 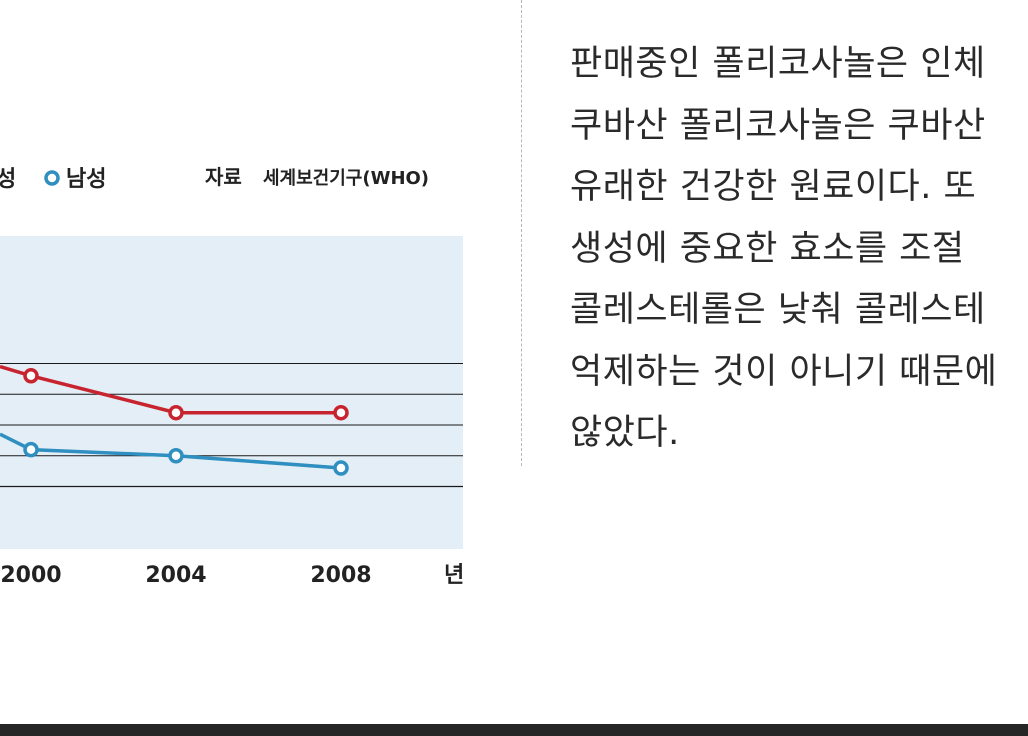 What do you see at coordinates (767, 248) in the screenshot?
I see `article-line-4: 생성에 중요한 효소를 조절` at bounding box center [767, 248].